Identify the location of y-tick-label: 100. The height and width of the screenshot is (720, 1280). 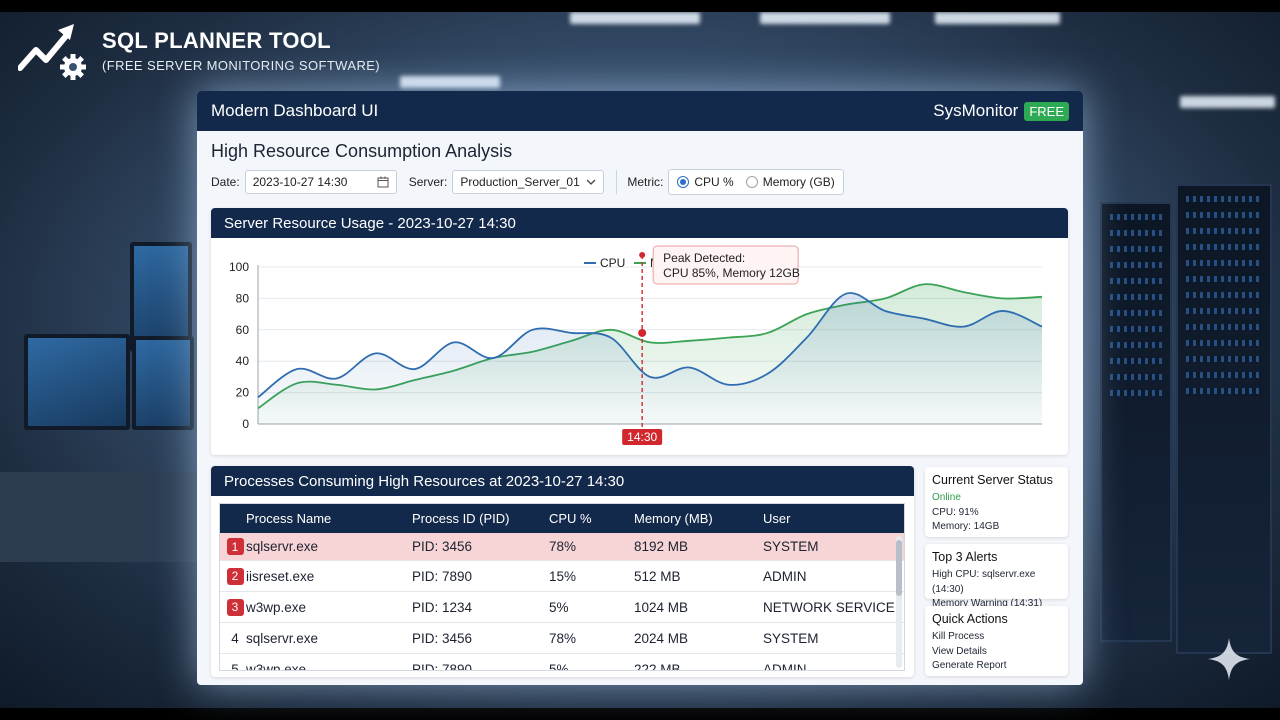
(239, 267).